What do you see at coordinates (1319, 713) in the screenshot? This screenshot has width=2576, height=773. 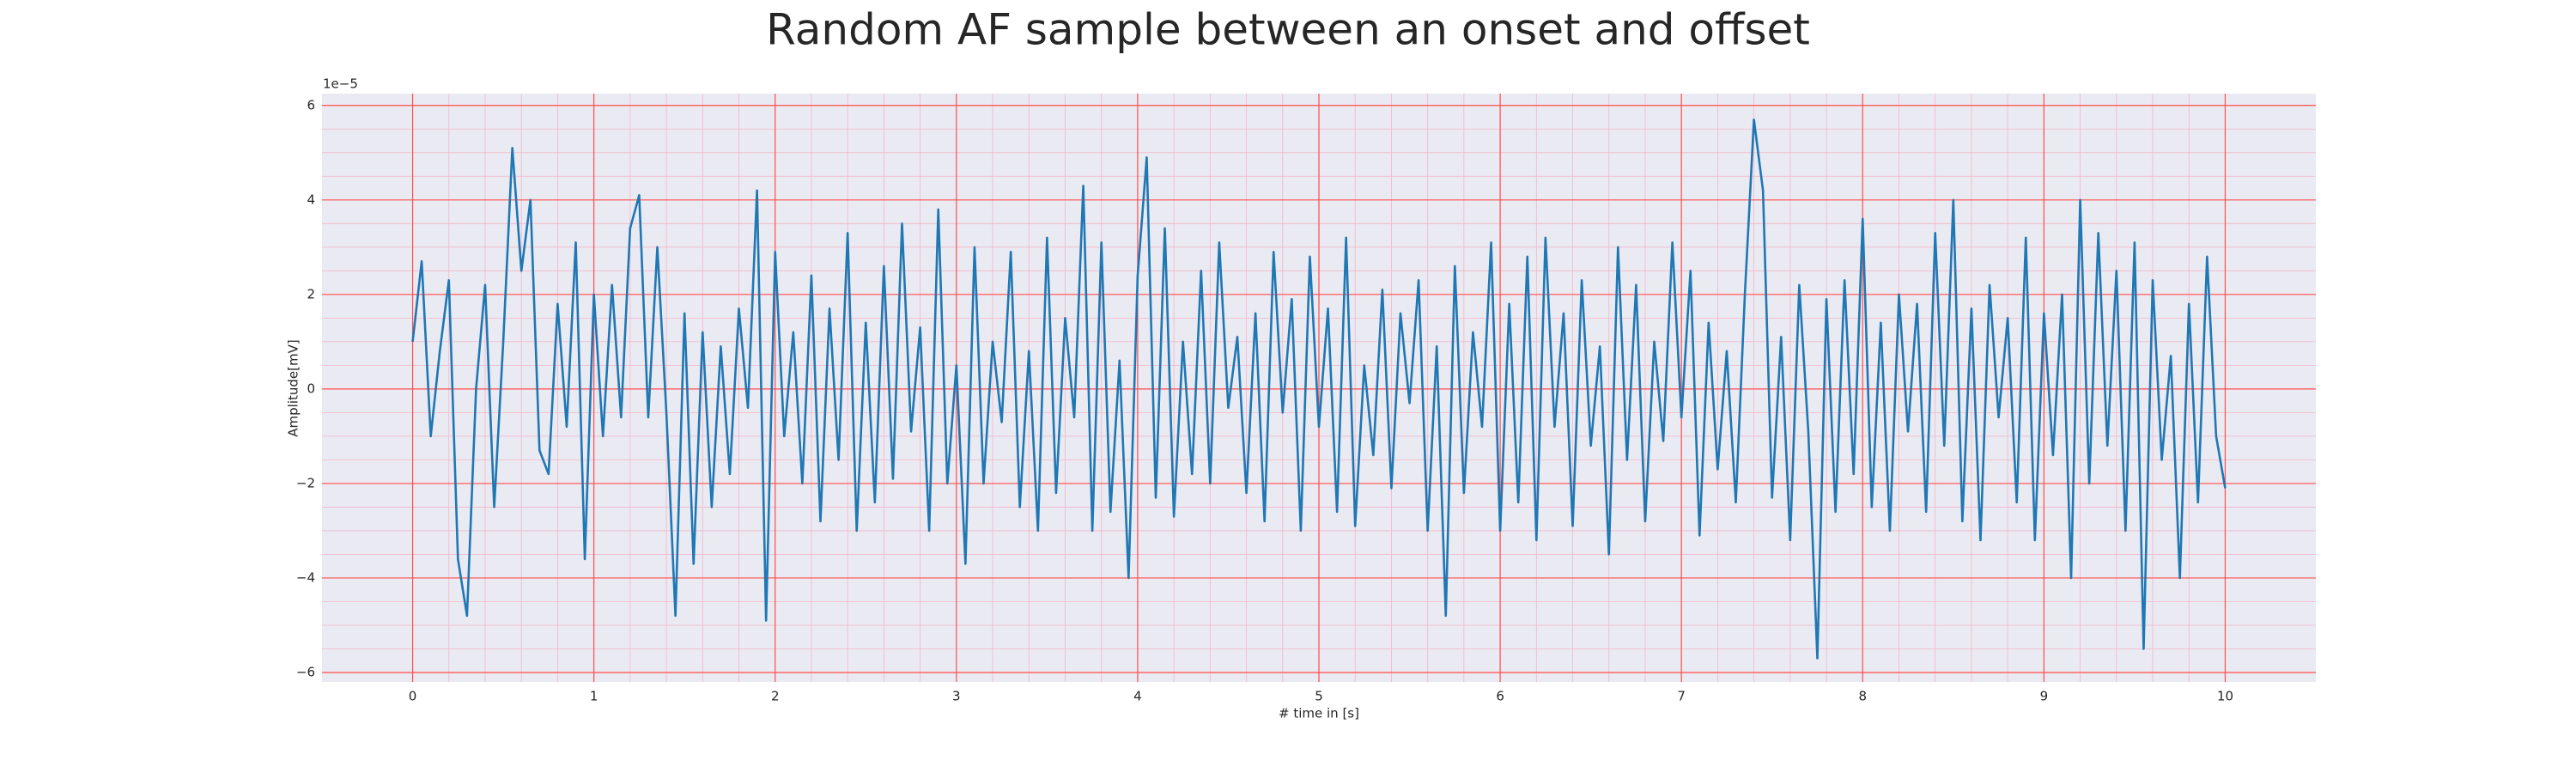 I see `x-axis-label: # time in [s]` at bounding box center [1319, 713].